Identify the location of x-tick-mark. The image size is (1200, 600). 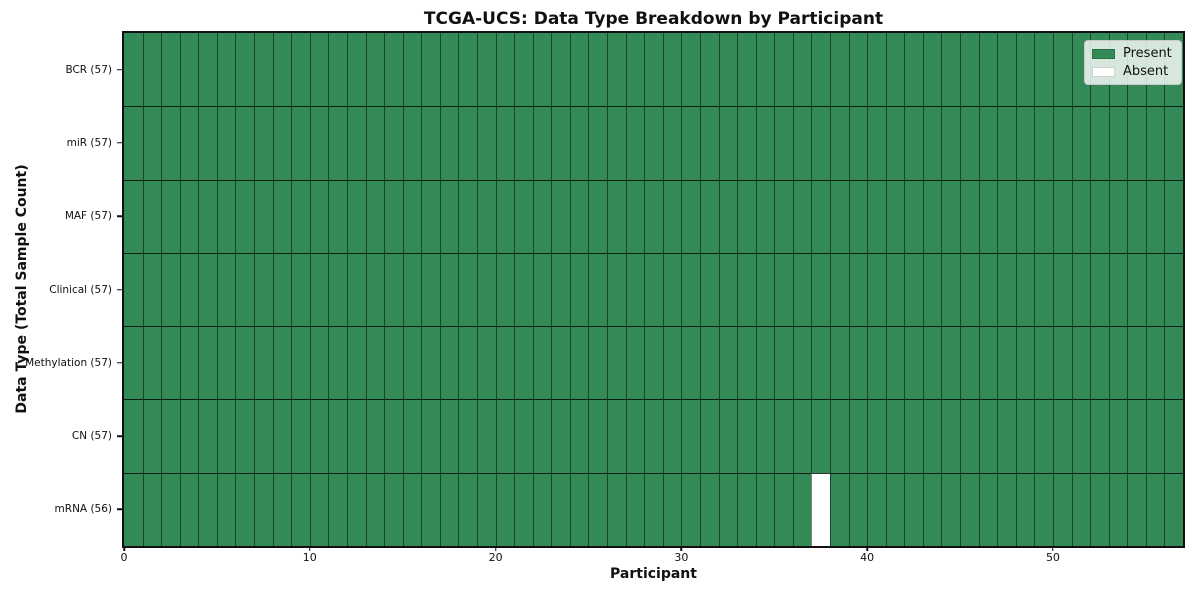
(681, 548).